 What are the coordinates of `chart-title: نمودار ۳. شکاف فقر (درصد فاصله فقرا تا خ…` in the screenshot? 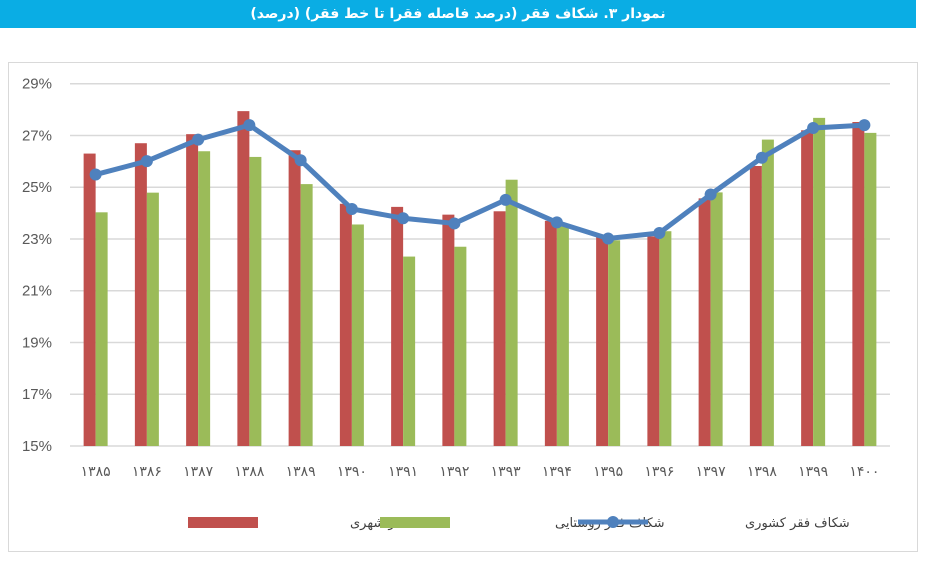 It's located at (458, 14).